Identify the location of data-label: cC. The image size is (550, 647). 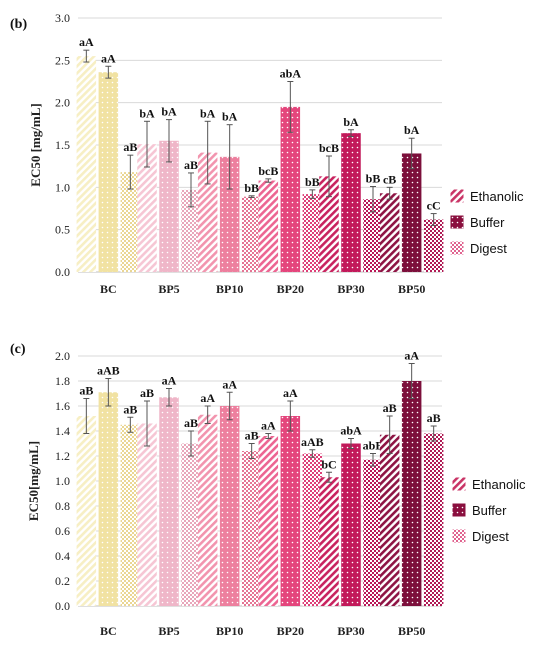
(434, 206).